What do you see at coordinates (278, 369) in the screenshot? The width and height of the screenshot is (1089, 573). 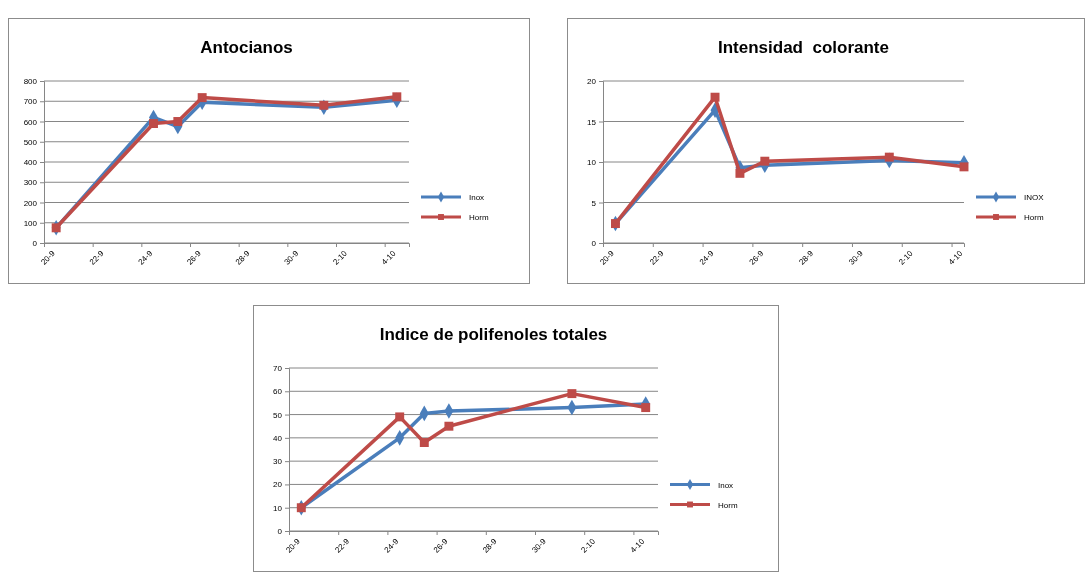 I see `y-tick-label: 70` at bounding box center [278, 369].